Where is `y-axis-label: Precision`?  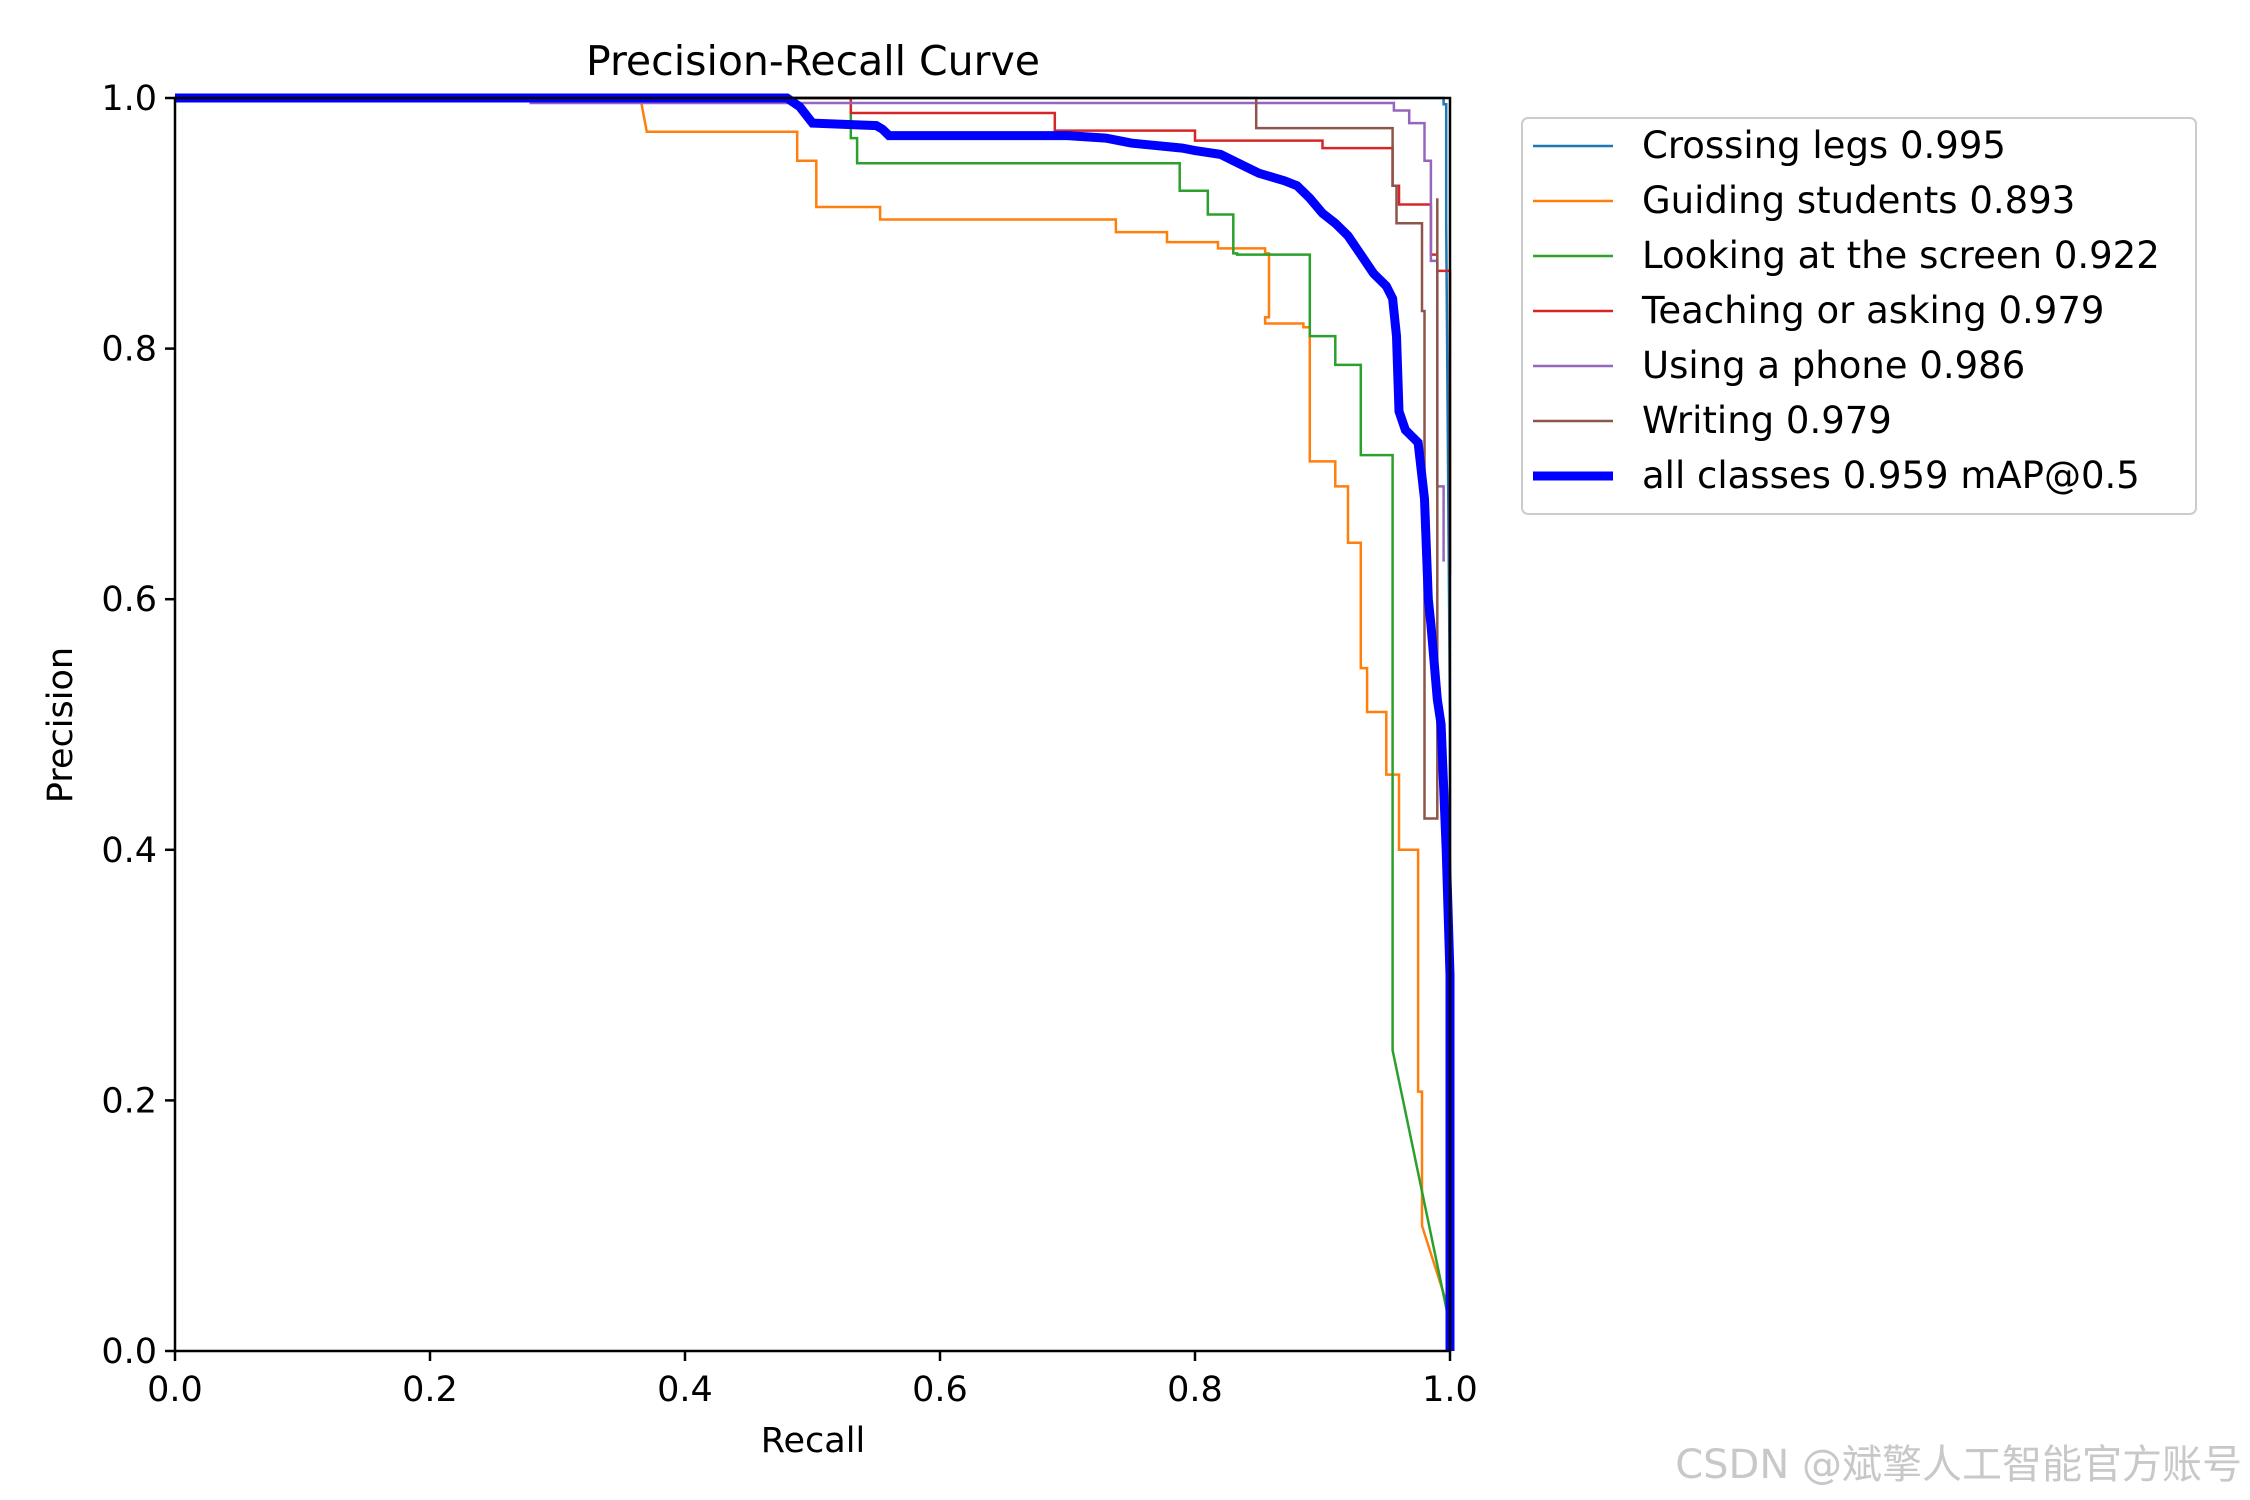 y-axis-label: Precision is located at coordinates (61, 725).